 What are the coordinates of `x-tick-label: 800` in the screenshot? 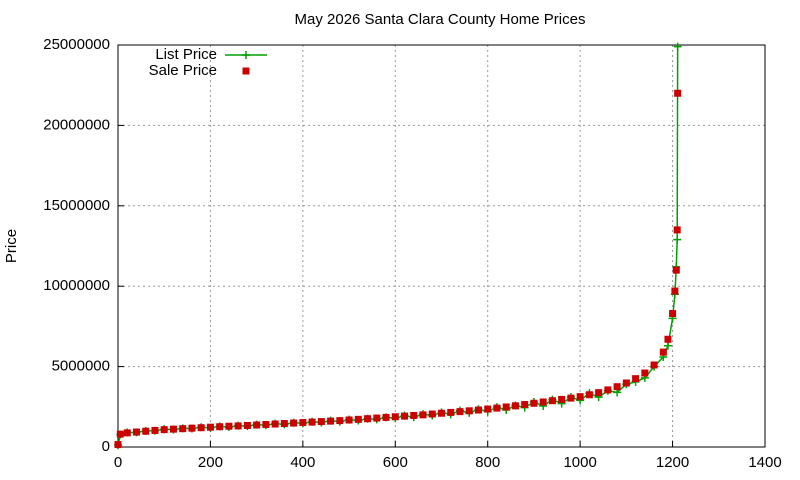 It's located at (487, 462).